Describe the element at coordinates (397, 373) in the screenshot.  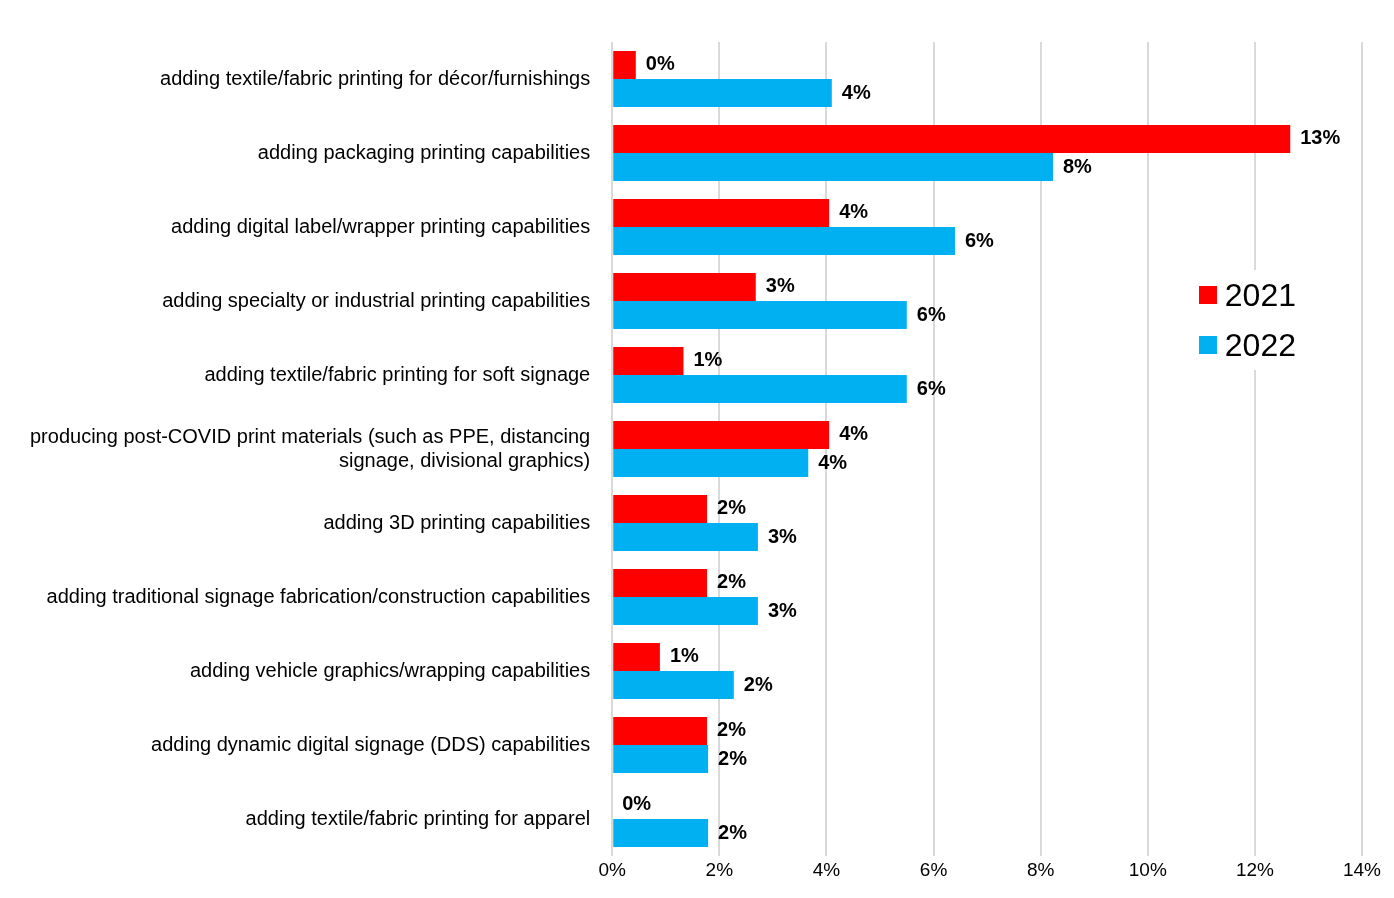
I see `y-tick-label: adding textile/fabric printing for soft signage` at that location.